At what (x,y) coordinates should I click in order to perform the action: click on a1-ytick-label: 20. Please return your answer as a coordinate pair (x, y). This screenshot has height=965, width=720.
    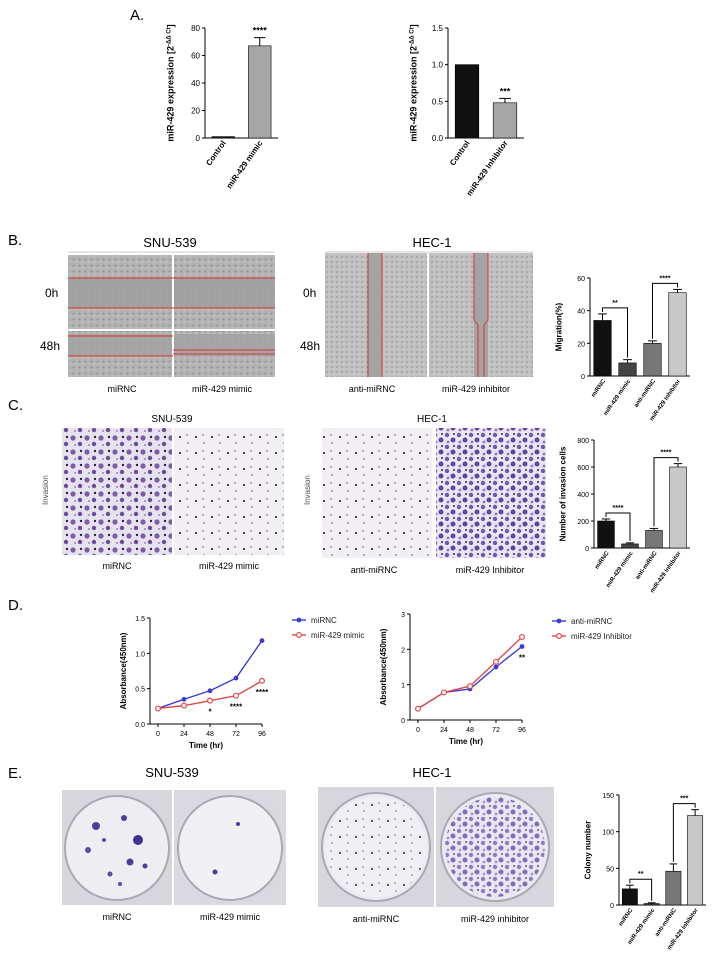
    Looking at the image, I should click on (195, 111).